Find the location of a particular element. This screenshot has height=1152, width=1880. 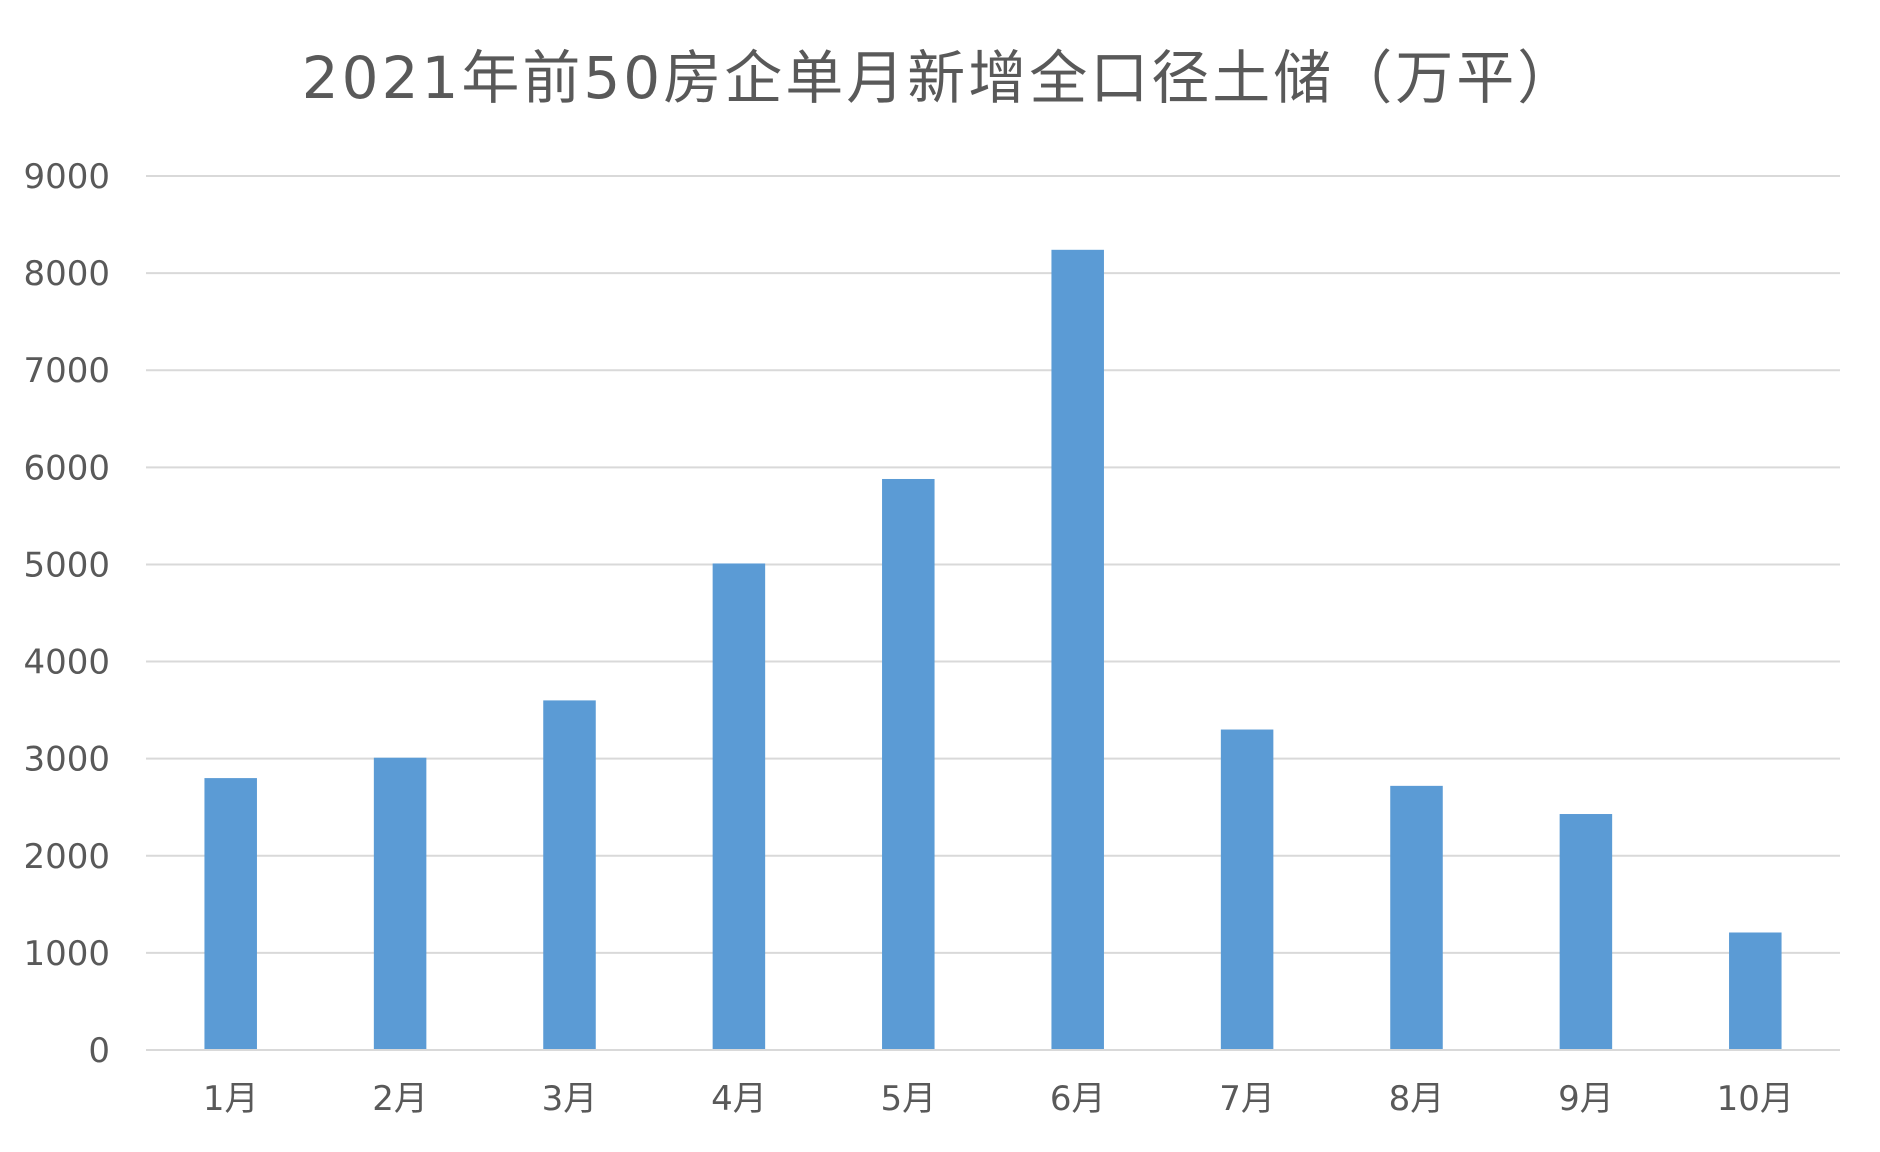

x-tick-label: 2月 is located at coordinates (400, 1099).